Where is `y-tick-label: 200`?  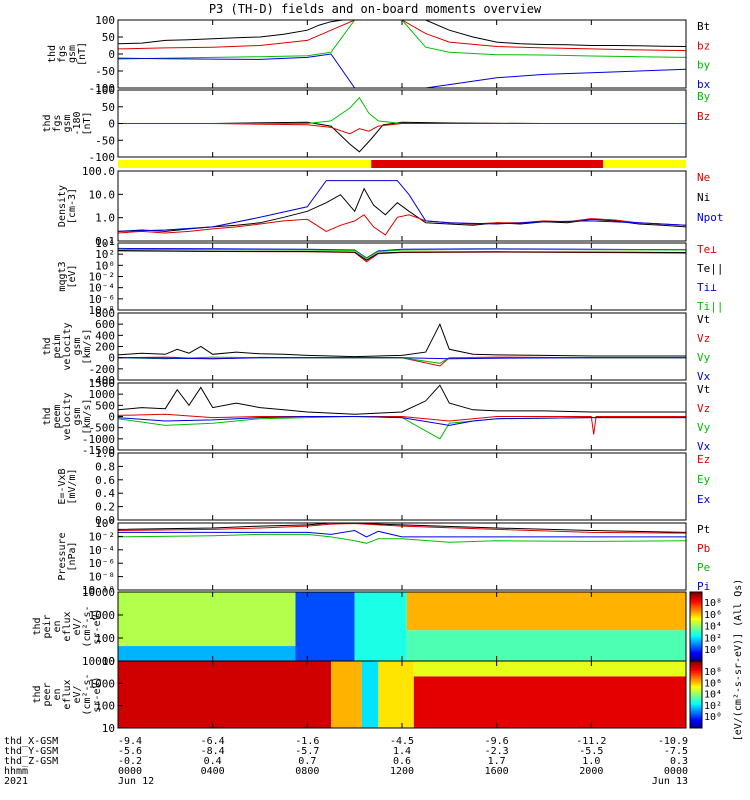
y-tick-label: 200 is located at coordinates (105, 347).